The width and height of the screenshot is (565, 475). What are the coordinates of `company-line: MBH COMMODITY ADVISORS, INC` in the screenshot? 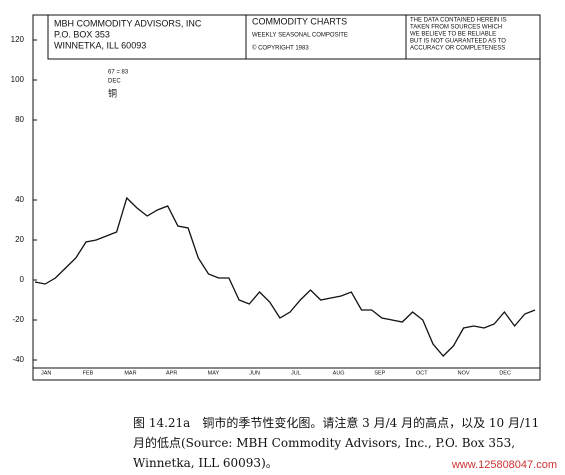 It's located at (128, 23).